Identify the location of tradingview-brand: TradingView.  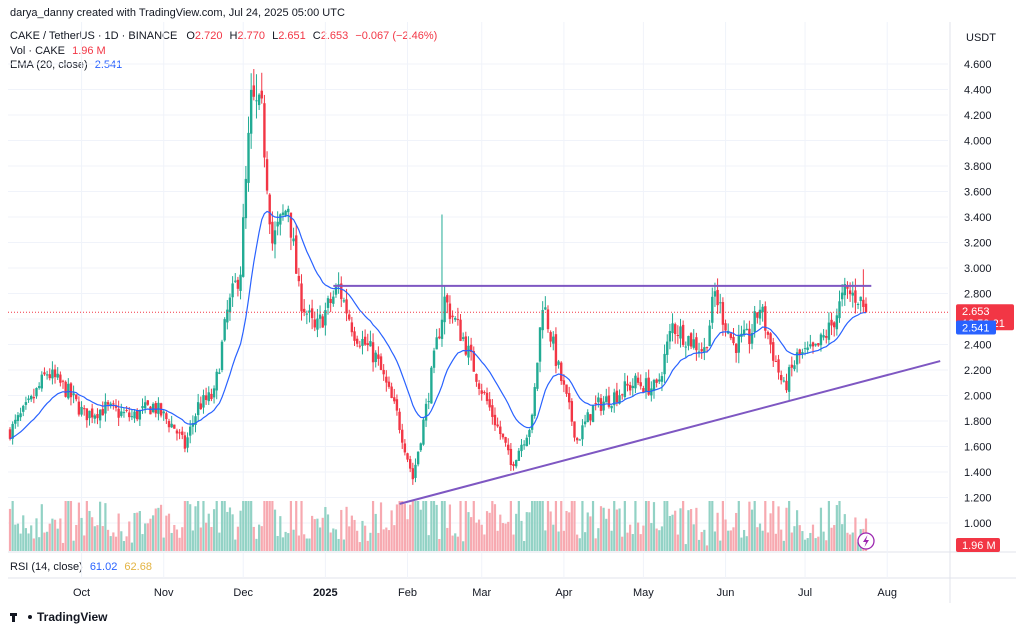
(58, 617).